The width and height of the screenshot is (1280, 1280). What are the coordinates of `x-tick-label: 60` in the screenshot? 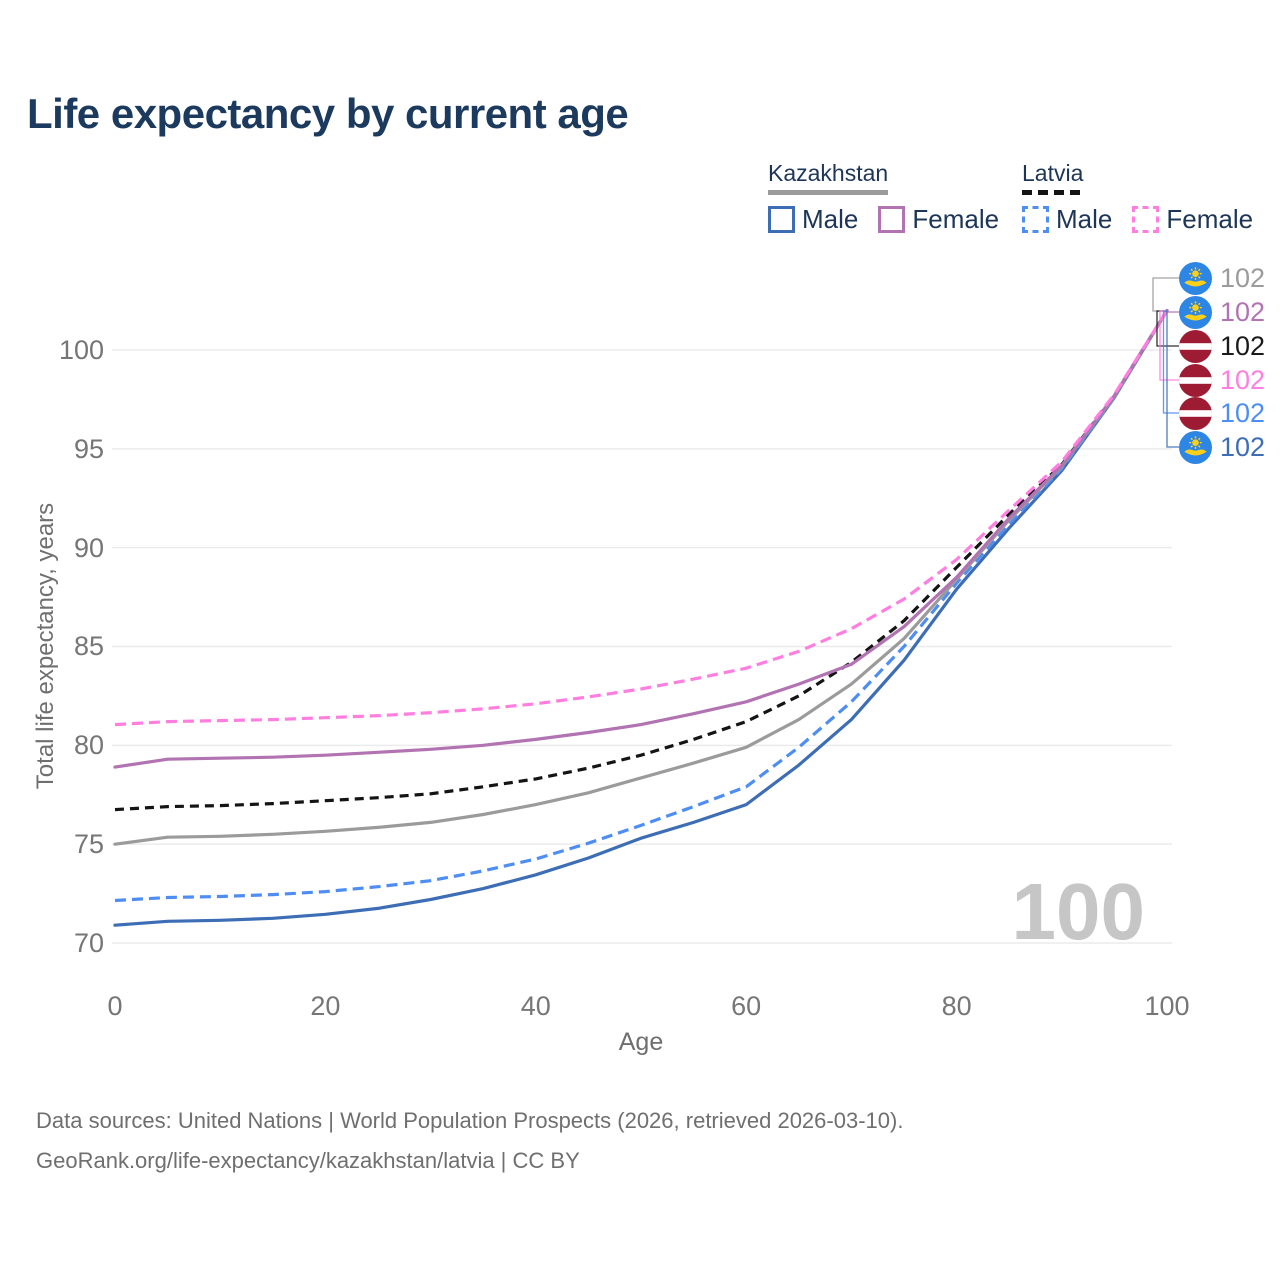 It's located at (746, 1006).